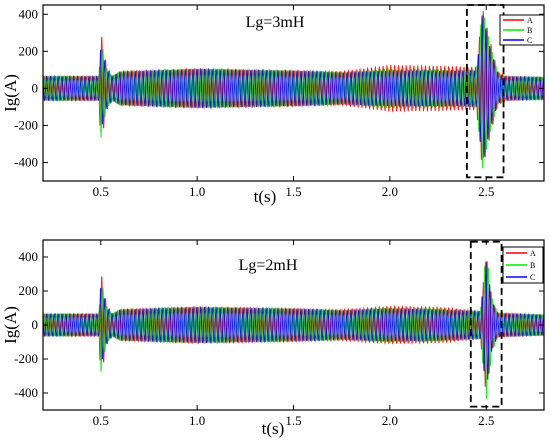  Describe the element at coordinates (485, 91) in the screenshot. I see `highlight-box` at that location.